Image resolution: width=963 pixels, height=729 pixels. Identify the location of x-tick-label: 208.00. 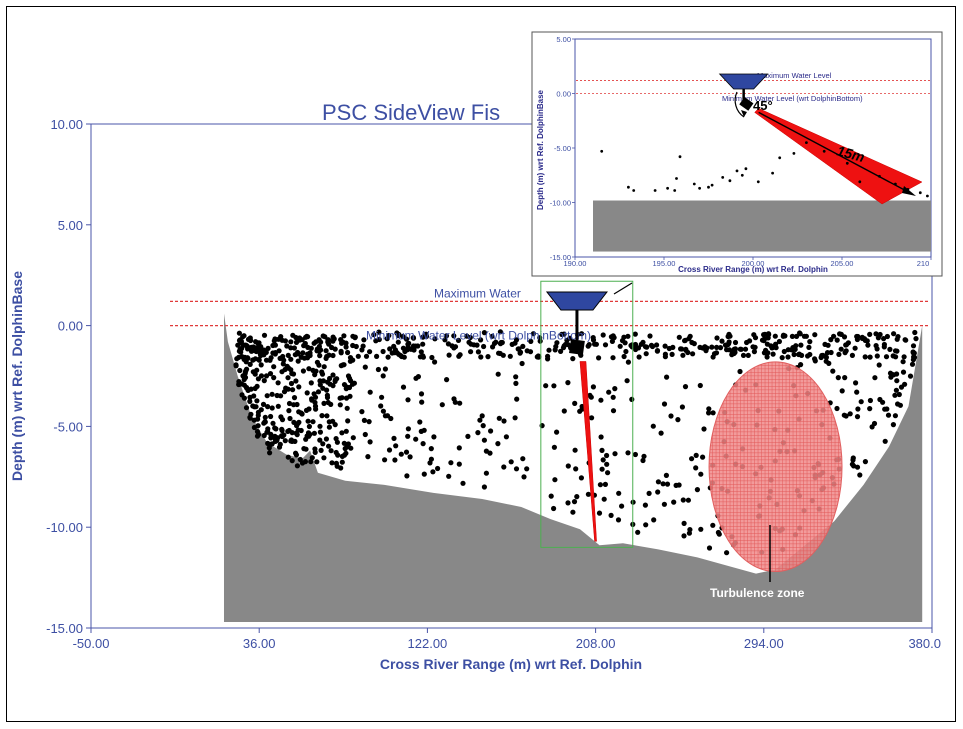
(596, 643).